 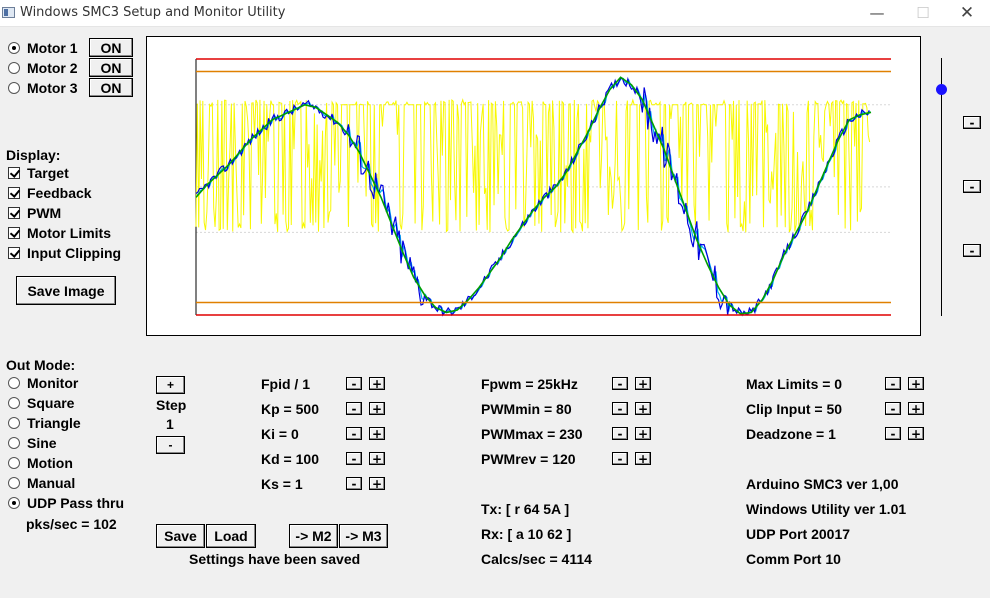 What do you see at coordinates (43, 88) in the screenshot?
I see `motor-3-radio: Motor 3` at bounding box center [43, 88].